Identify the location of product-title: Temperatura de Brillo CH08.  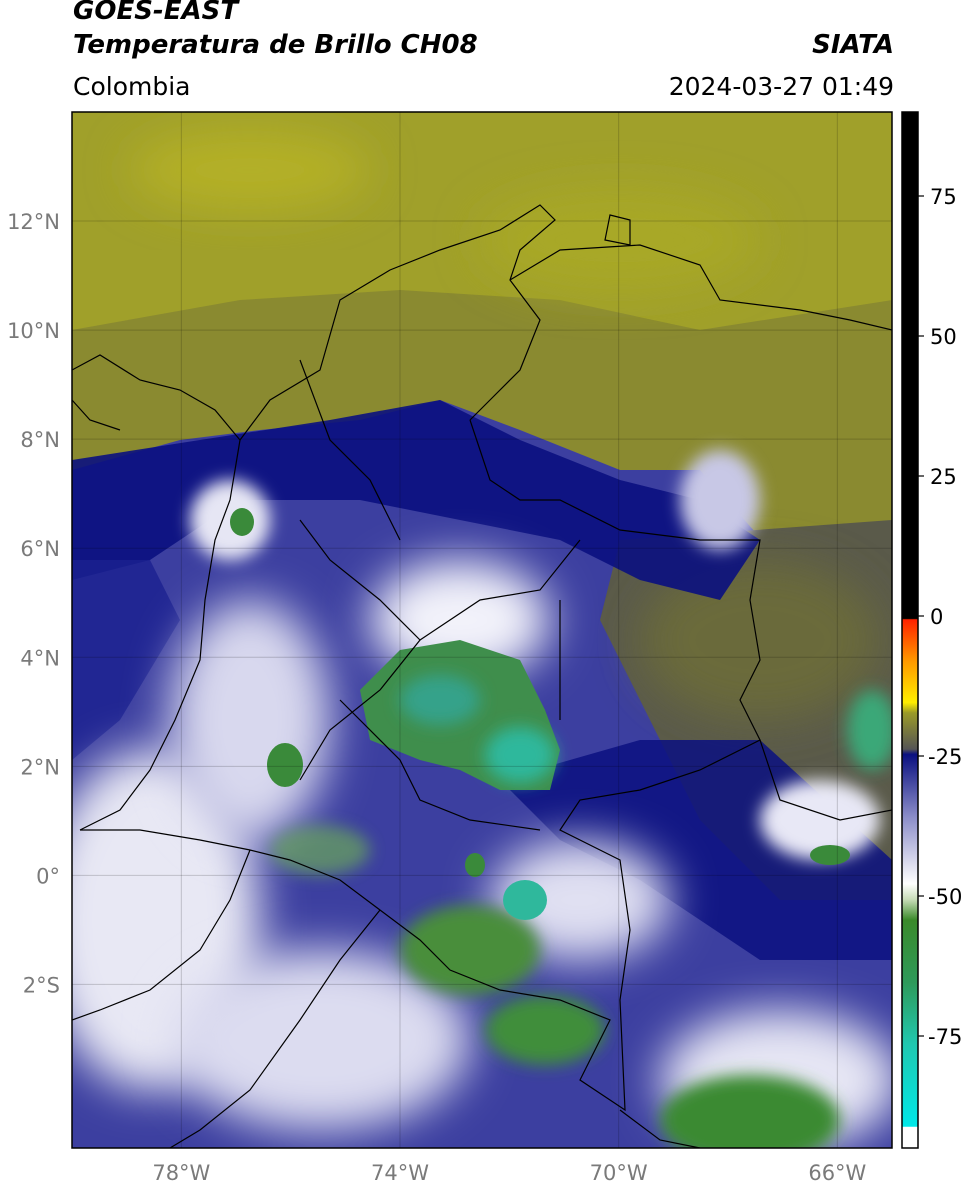
(275, 45).